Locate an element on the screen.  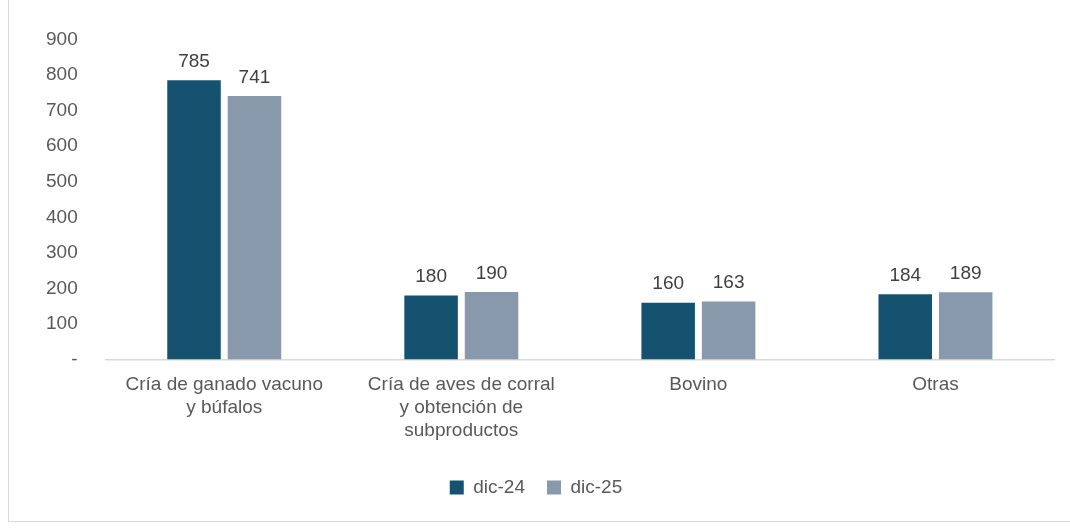
y-tick-label: 100 is located at coordinates (62, 323).